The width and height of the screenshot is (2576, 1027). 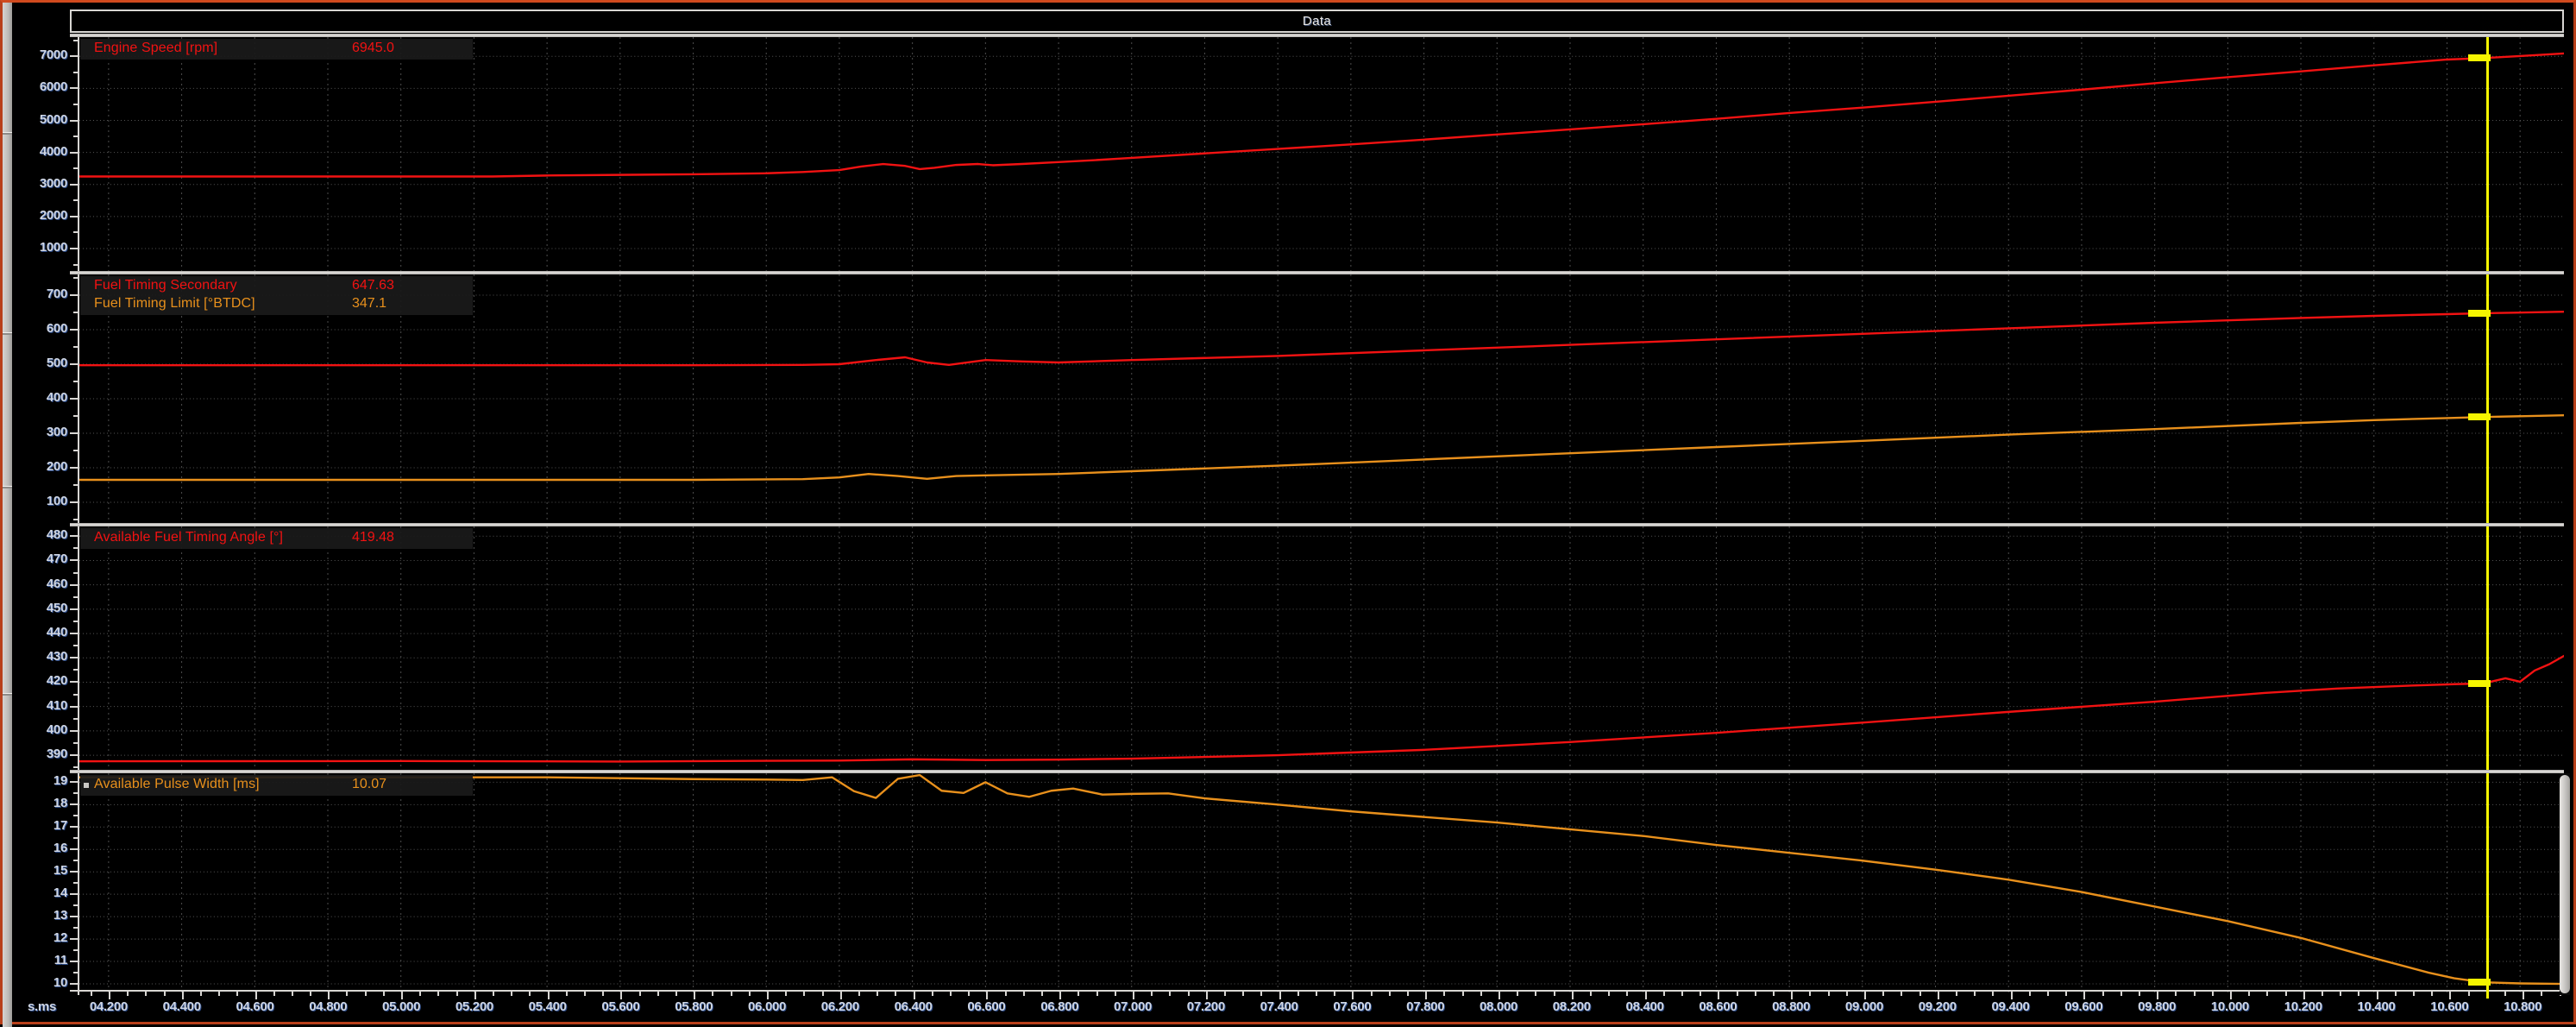 I want to click on vertical-scrollbar, so click(x=2565, y=884).